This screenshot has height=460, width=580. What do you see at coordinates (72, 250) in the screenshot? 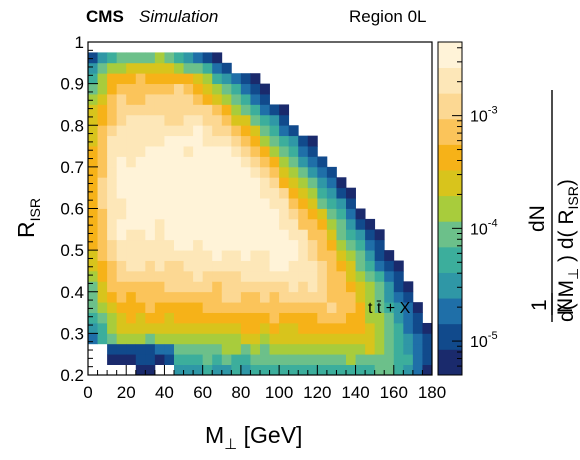
I see `y-tick-label: 0.5` at bounding box center [72, 250].